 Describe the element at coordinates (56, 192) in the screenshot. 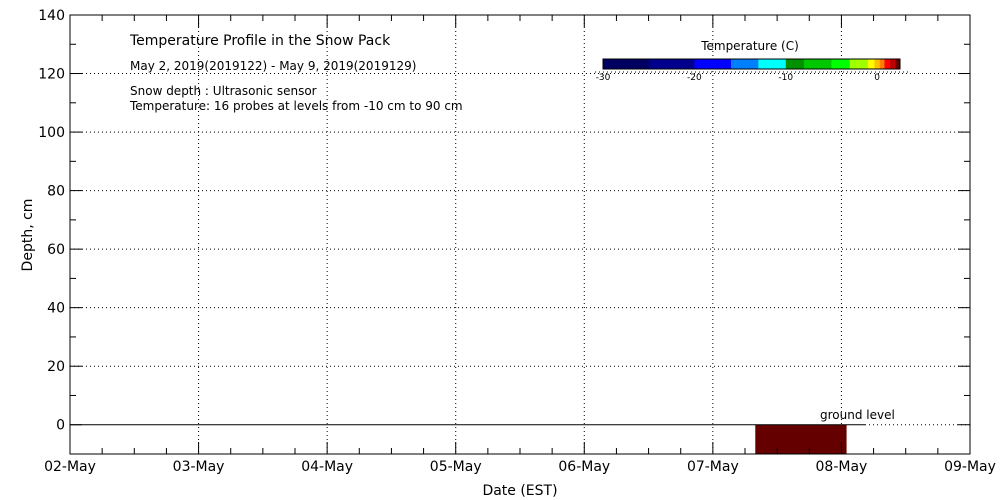

I see `y-tick-label: 80` at that location.